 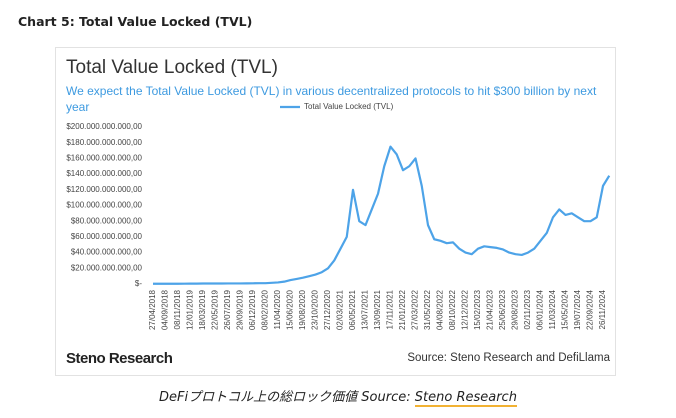 I want to click on x-tick-label: 12/12/2022, so click(x=465, y=309).